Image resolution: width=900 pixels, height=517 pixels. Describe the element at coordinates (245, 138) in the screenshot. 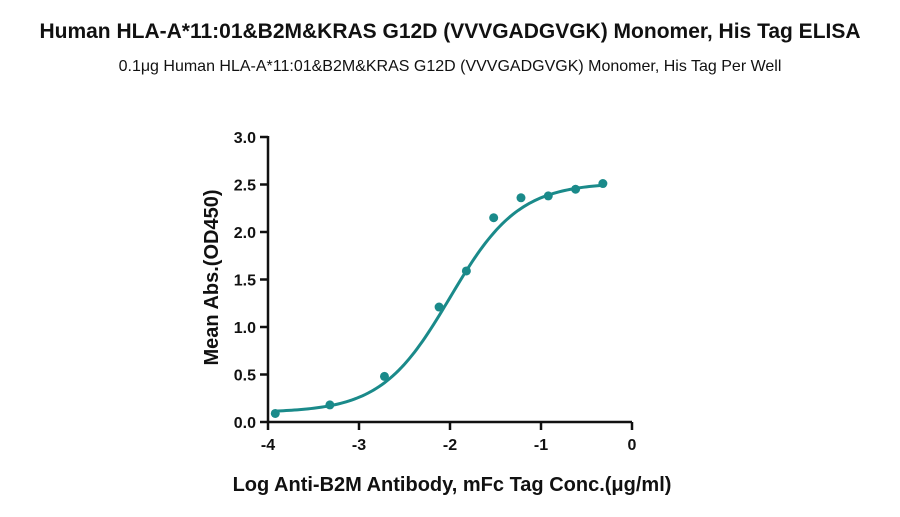

I see `y-tick-label: 3.0` at that location.